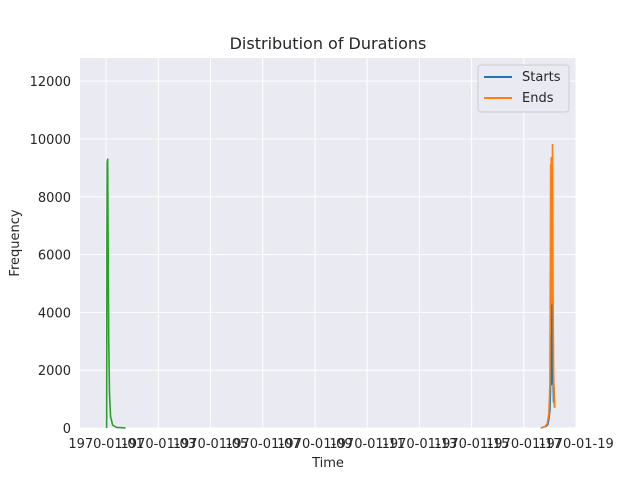 Image resolution: width=640 pixels, height=480 pixels. Describe the element at coordinates (106, 444) in the screenshot. I see `x-tick-label: 1970-01-01` at that location.